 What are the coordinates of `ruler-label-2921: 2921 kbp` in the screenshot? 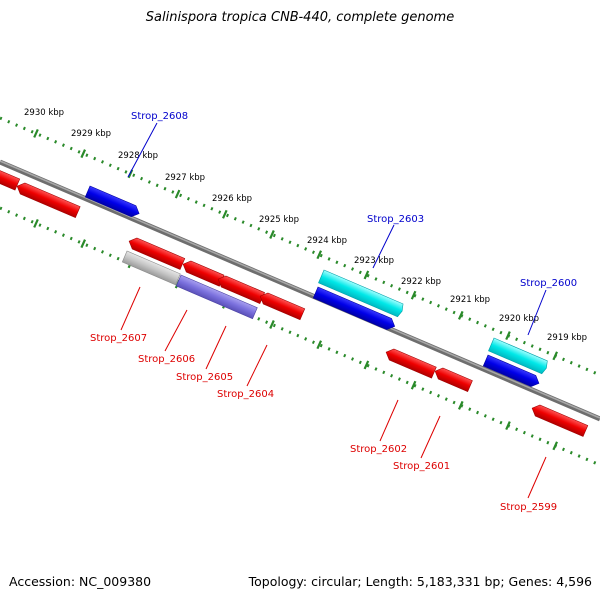 It's located at (470, 300).